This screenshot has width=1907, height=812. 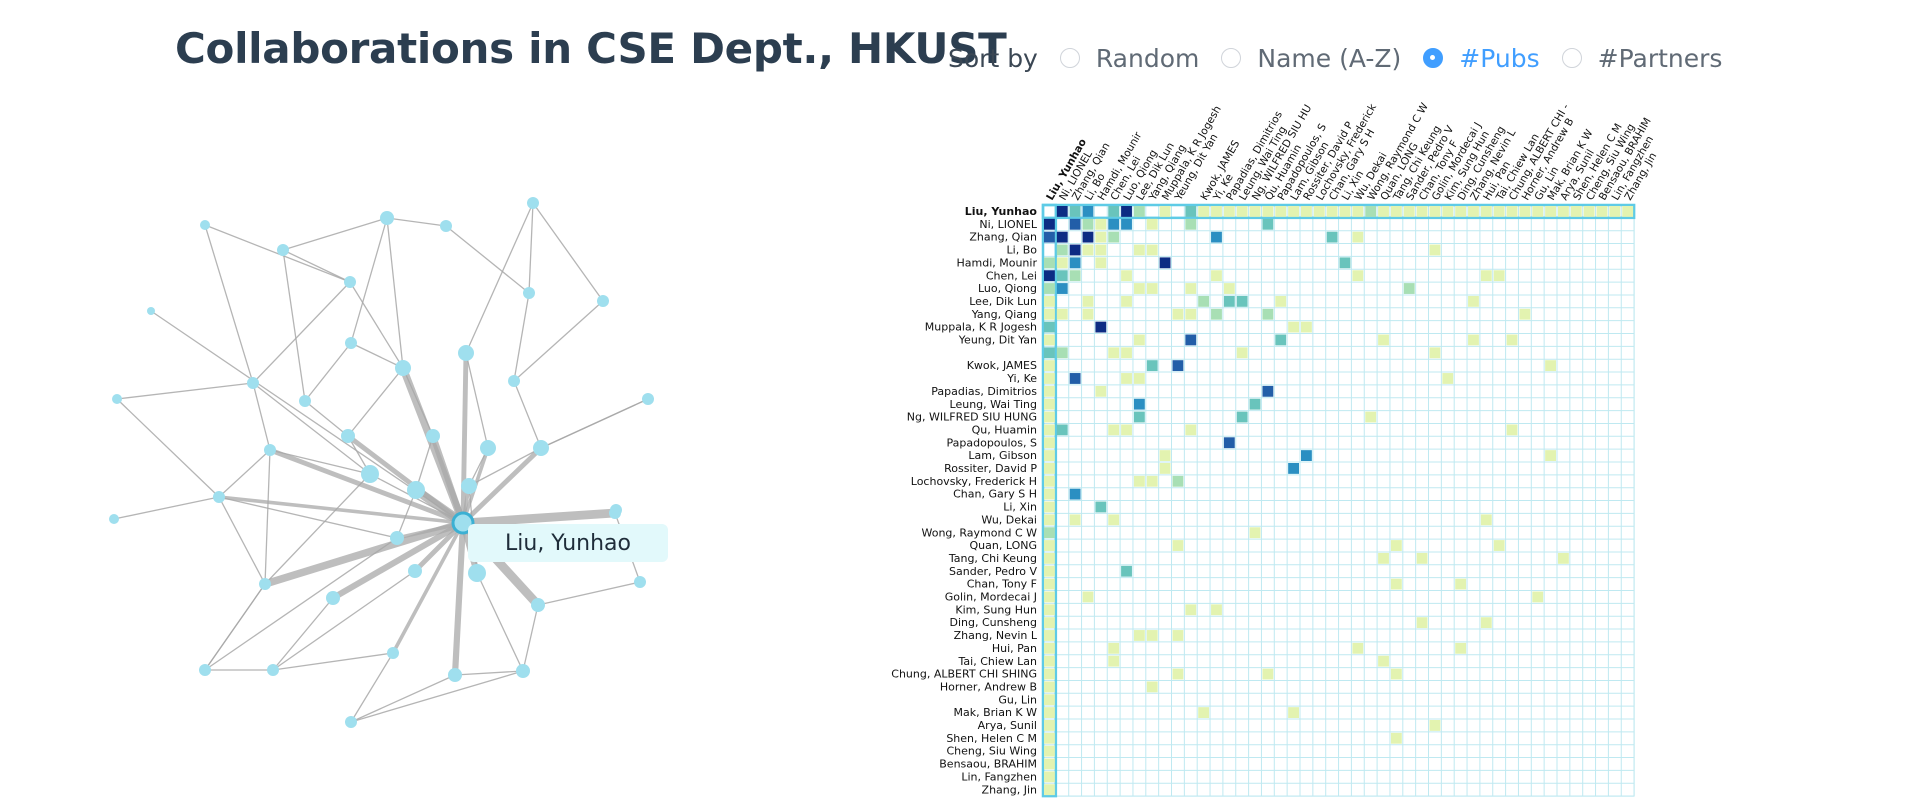 I want to click on row-label: Zhang, Nevin L, so click(x=996, y=635).